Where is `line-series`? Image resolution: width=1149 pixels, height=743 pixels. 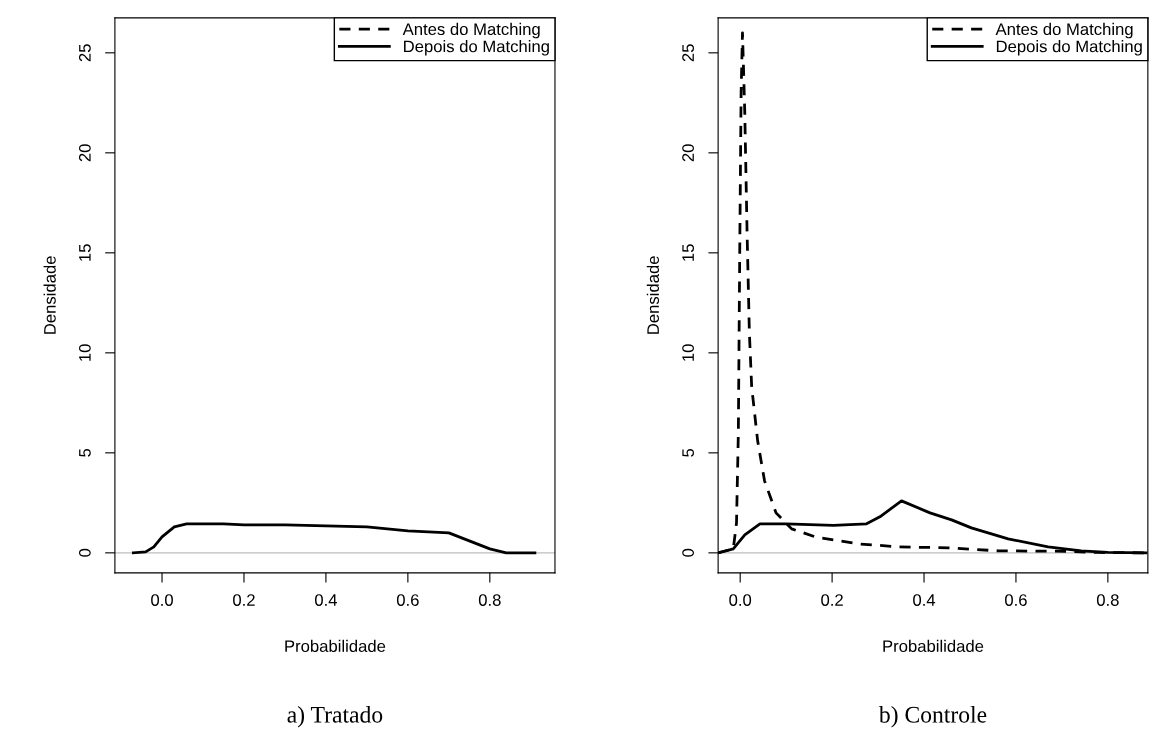
line-series is located at coordinates (334, 538).